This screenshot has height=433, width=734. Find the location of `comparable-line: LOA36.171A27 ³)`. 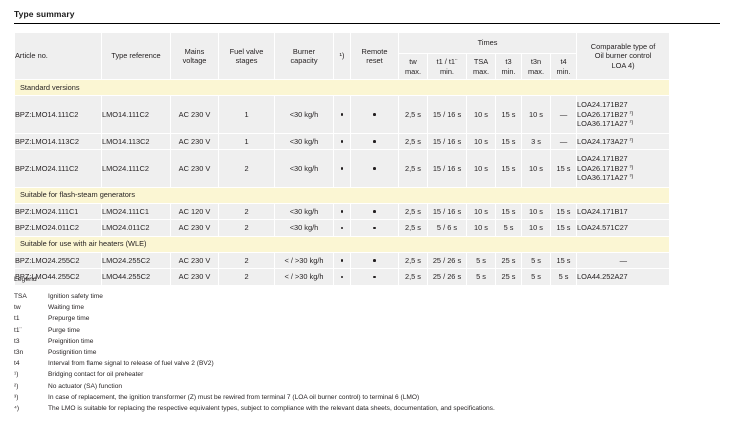

comparable-line: LOA36.171A27 ³) is located at coordinates (605, 177).